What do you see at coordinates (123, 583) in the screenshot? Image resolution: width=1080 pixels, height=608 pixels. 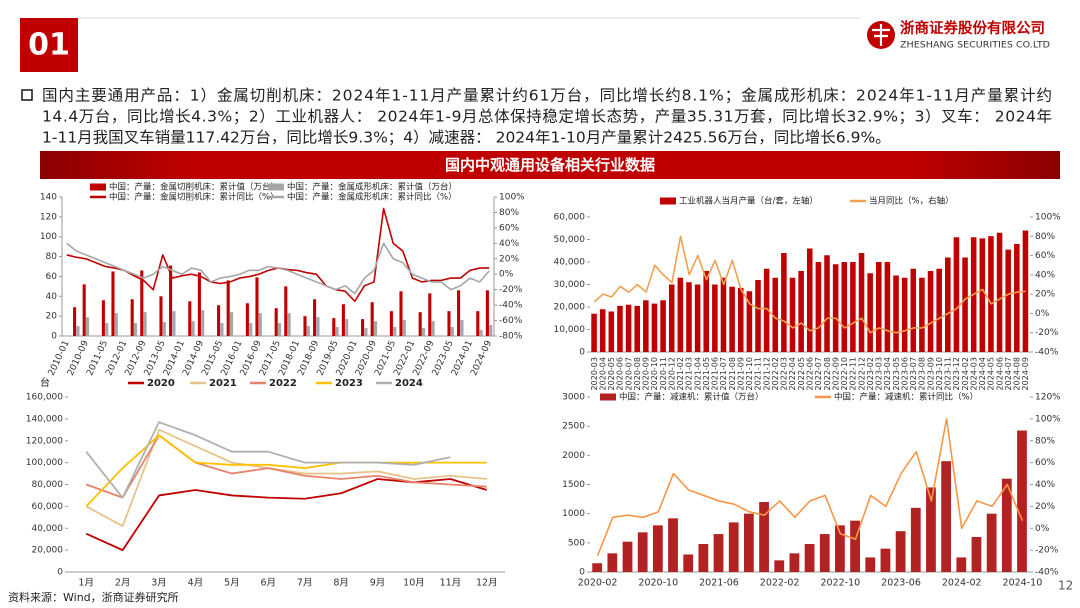 I see `x-tick-label: 2月` at bounding box center [123, 583].